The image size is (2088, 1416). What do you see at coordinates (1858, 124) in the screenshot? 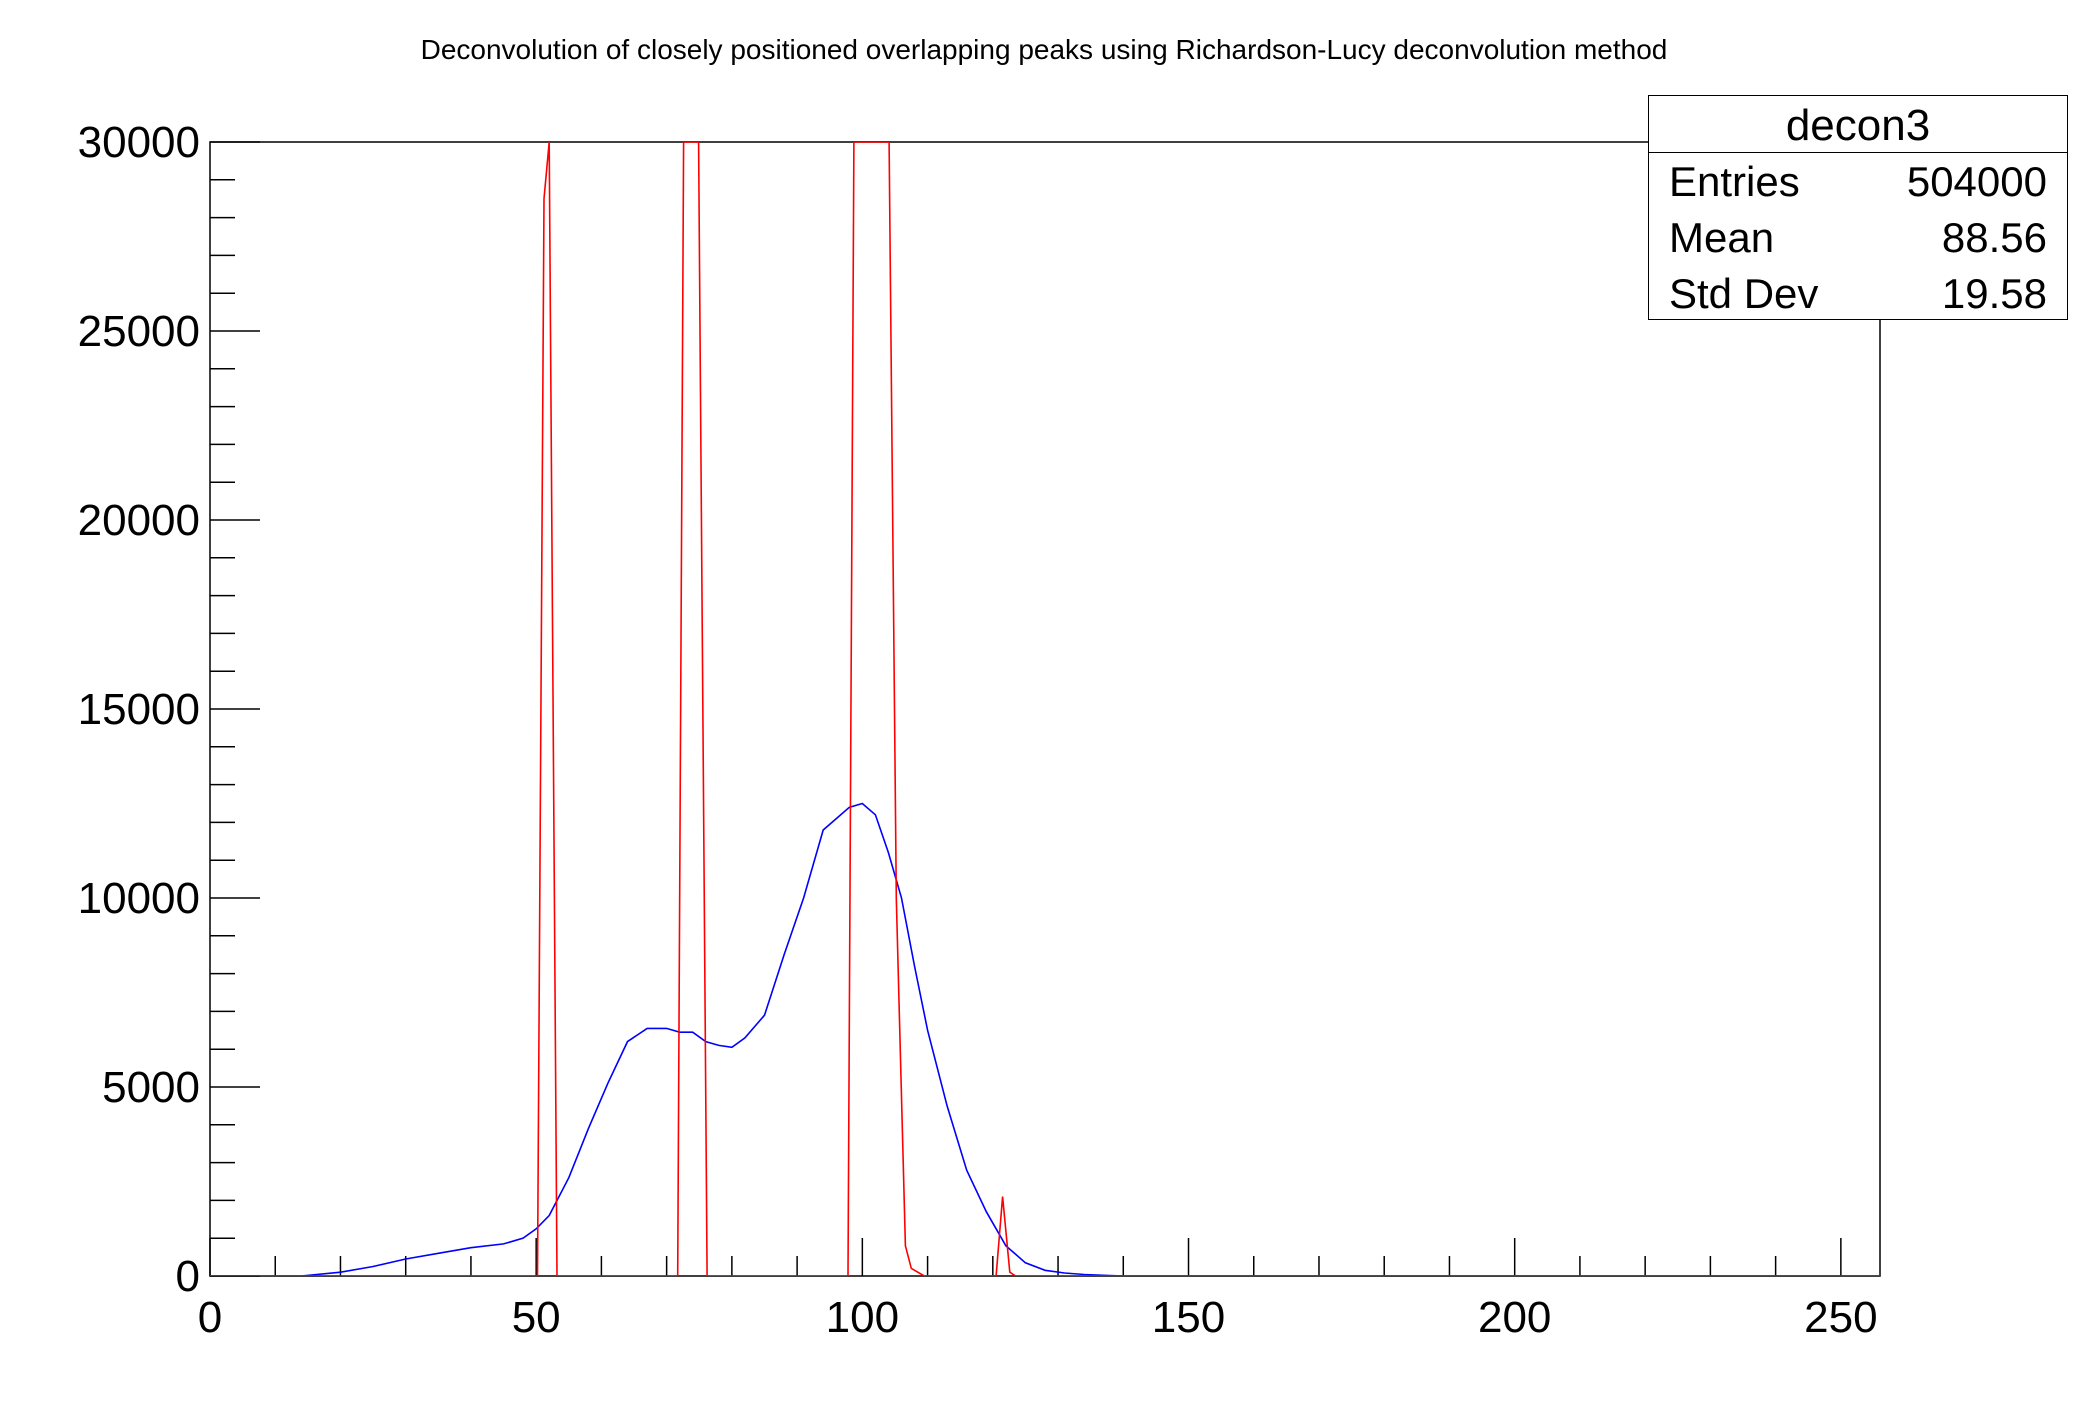
I see `stats-box-title: decon3` at bounding box center [1858, 124].